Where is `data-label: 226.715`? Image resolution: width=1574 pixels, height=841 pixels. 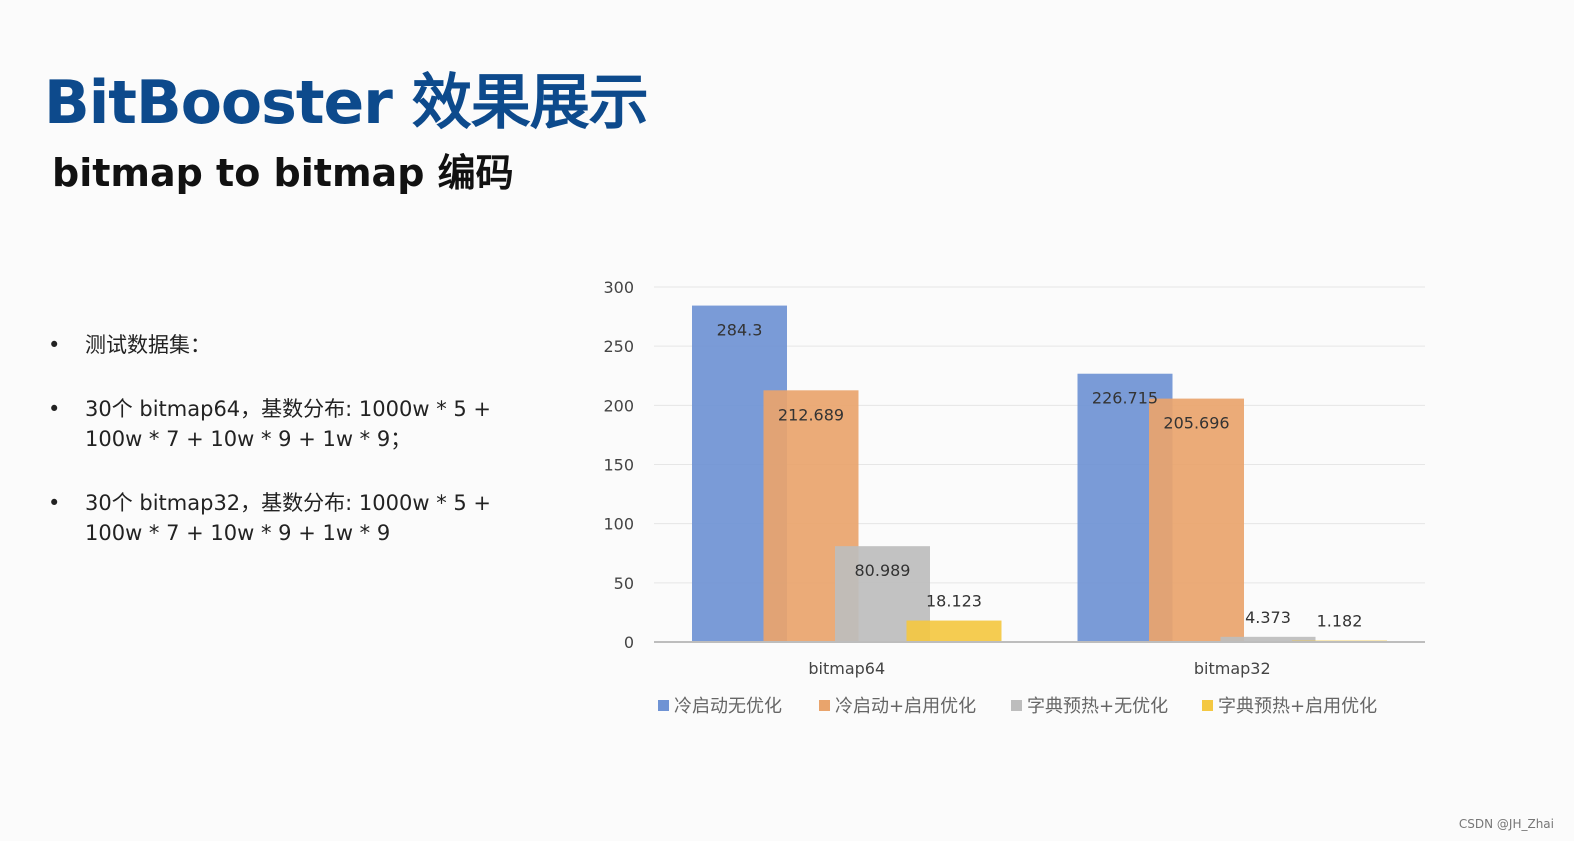 data-label: 226.715 is located at coordinates (1125, 398).